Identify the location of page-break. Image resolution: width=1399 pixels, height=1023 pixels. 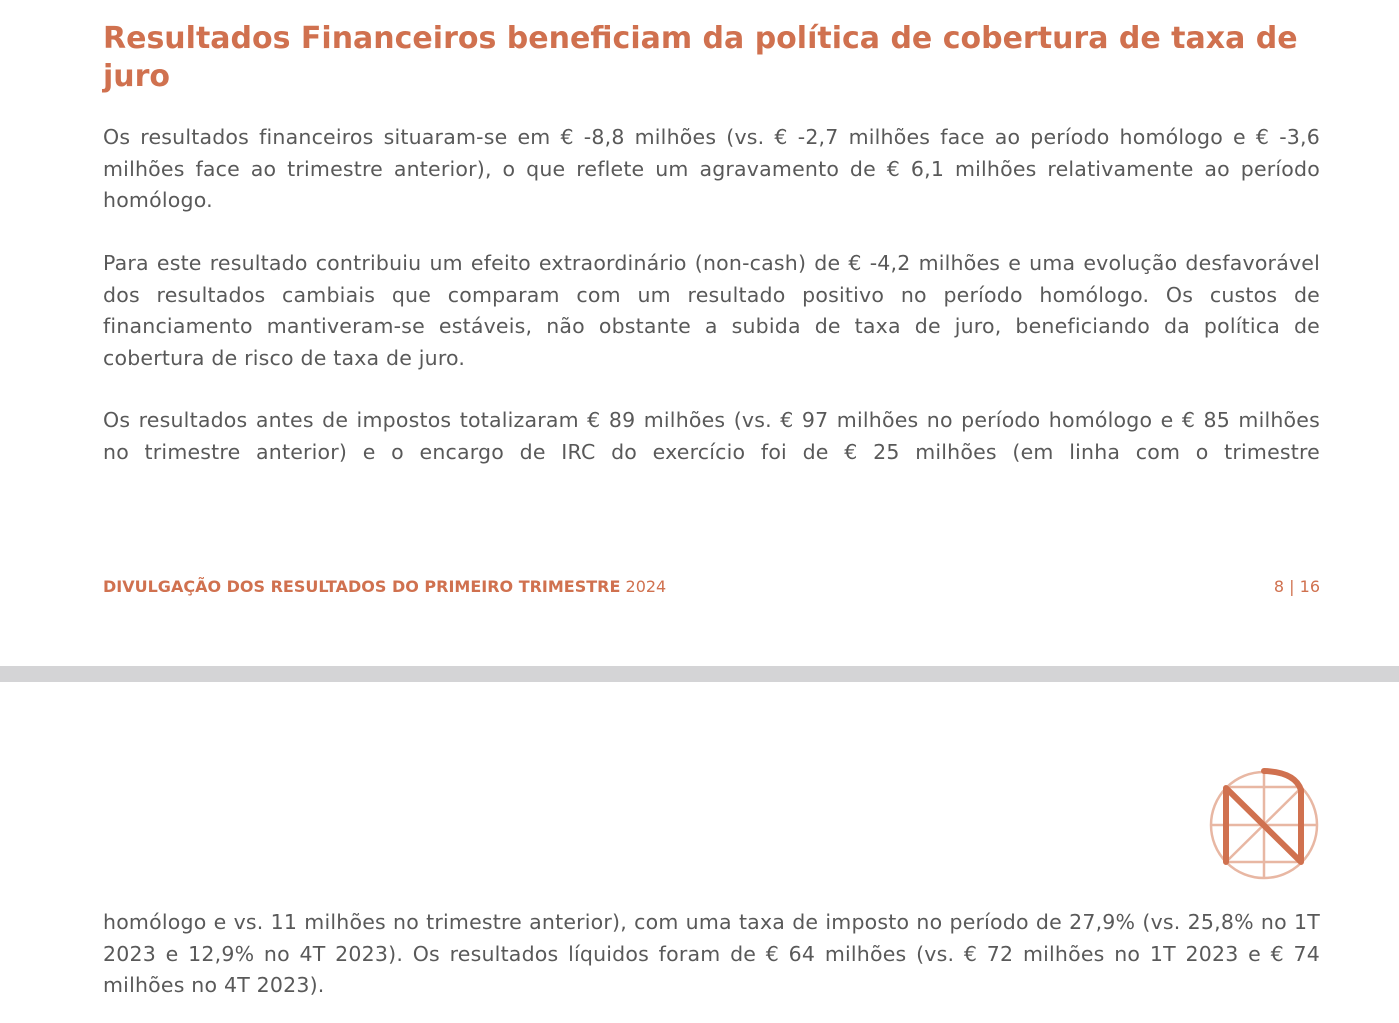
(699, 674).